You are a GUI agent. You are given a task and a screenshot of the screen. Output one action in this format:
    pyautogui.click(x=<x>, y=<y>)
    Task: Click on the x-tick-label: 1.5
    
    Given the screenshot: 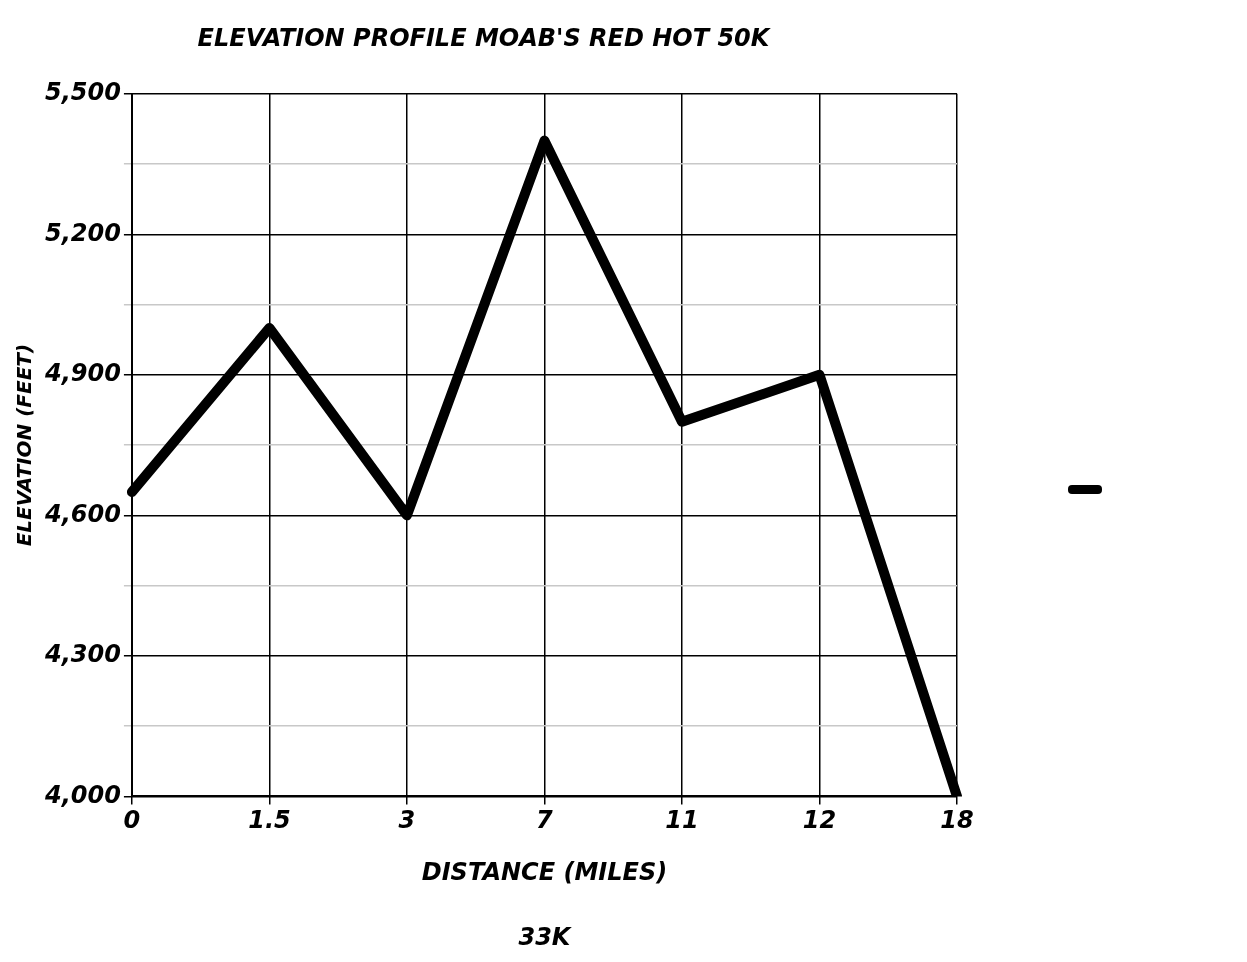 What is the action you would take?
    pyautogui.click(x=269, y=820)
    